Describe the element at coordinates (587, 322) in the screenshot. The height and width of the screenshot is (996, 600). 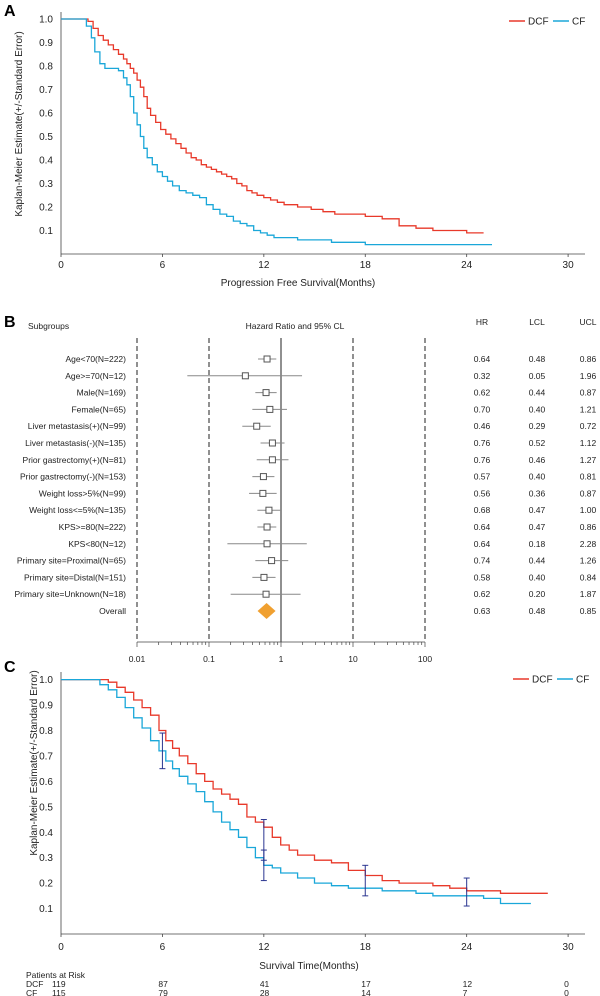
I see `forest-header-ucl: UCL` at that location.